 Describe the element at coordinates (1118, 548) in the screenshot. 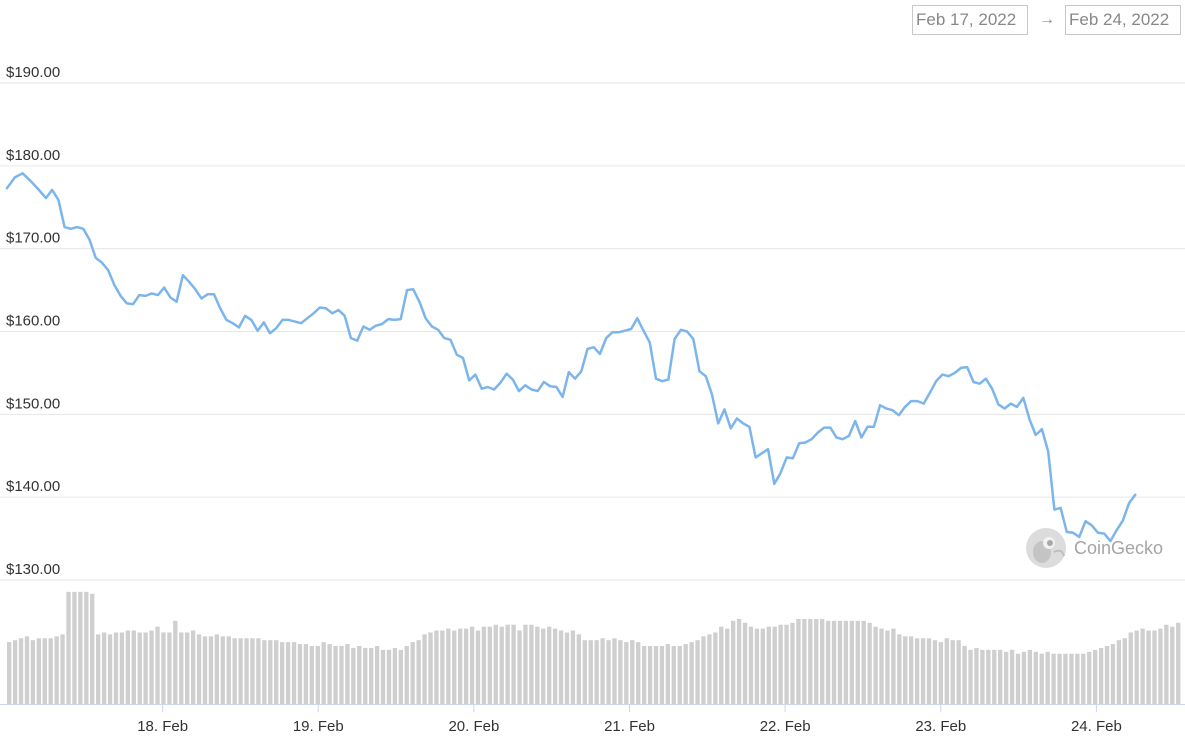

I see `coingecko-watermark-text: CoinGecko` at that location.